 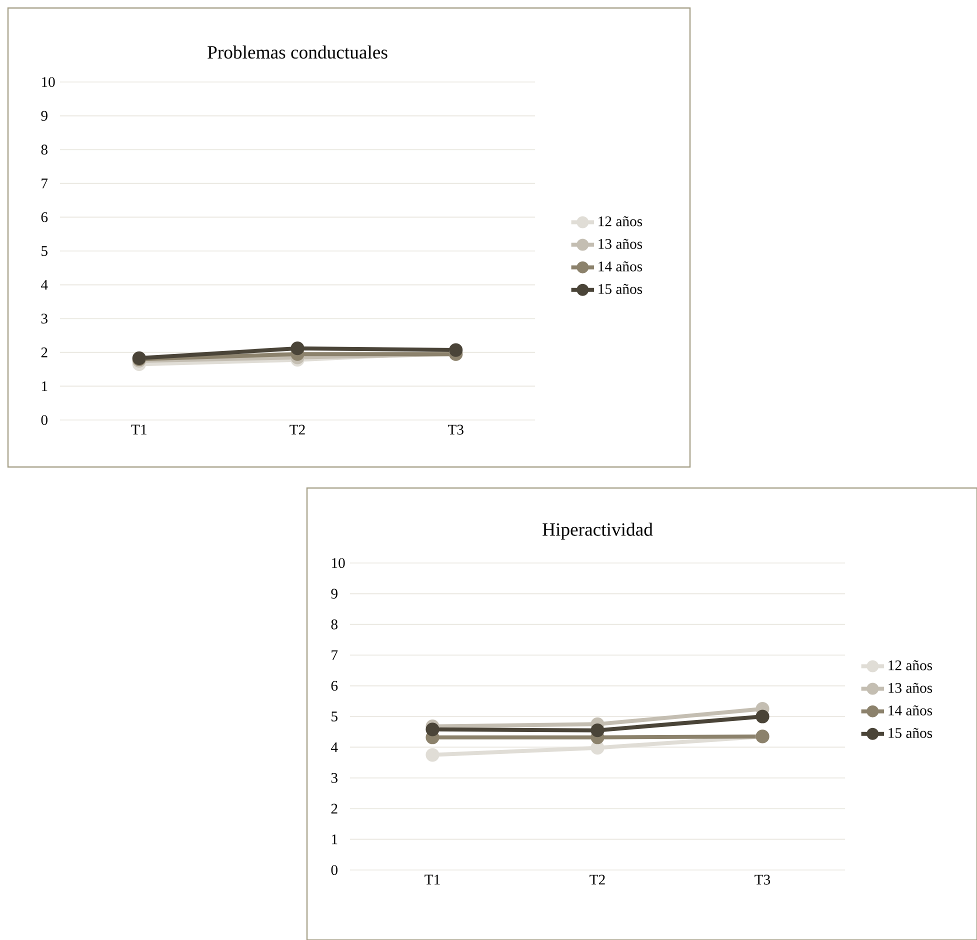 What do you see at coordinates (597, 531) in the screenshot?
I see `chart-title: Hiperactividad` at bounding box center [597, 531].